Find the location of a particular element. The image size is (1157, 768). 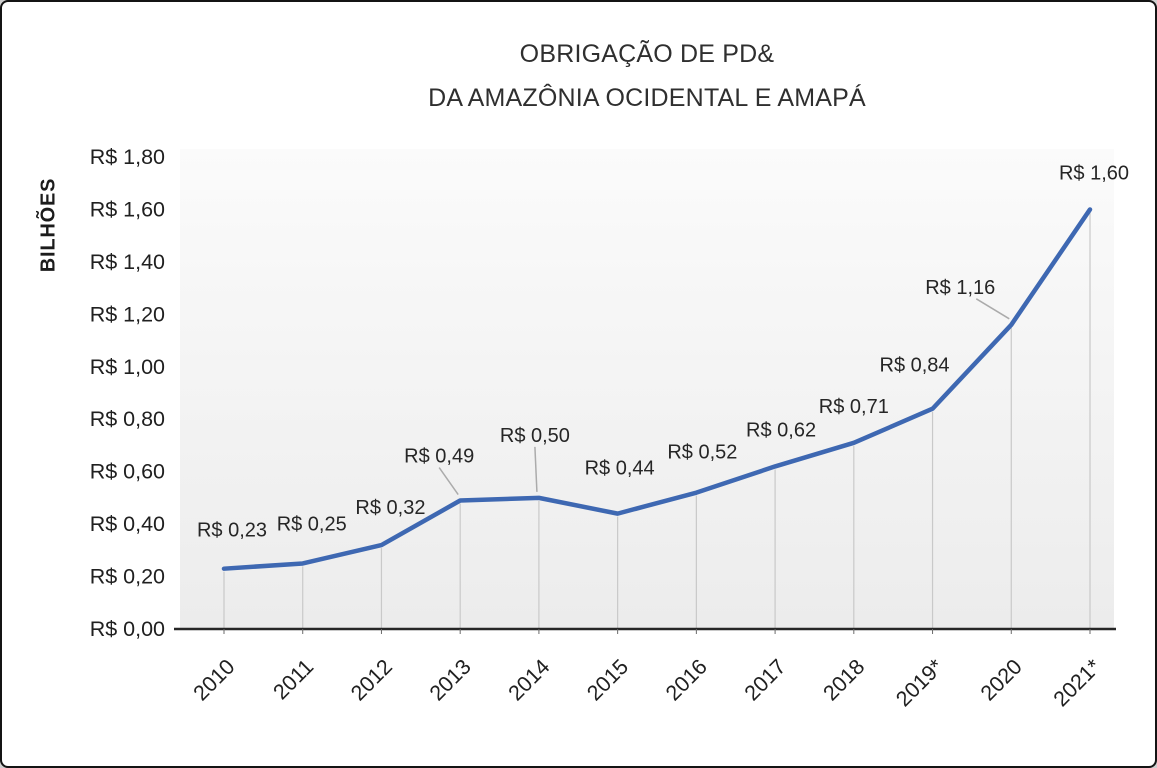

y-axis-tick-label: R$ 0,80 is located at coordinates (127, 419).